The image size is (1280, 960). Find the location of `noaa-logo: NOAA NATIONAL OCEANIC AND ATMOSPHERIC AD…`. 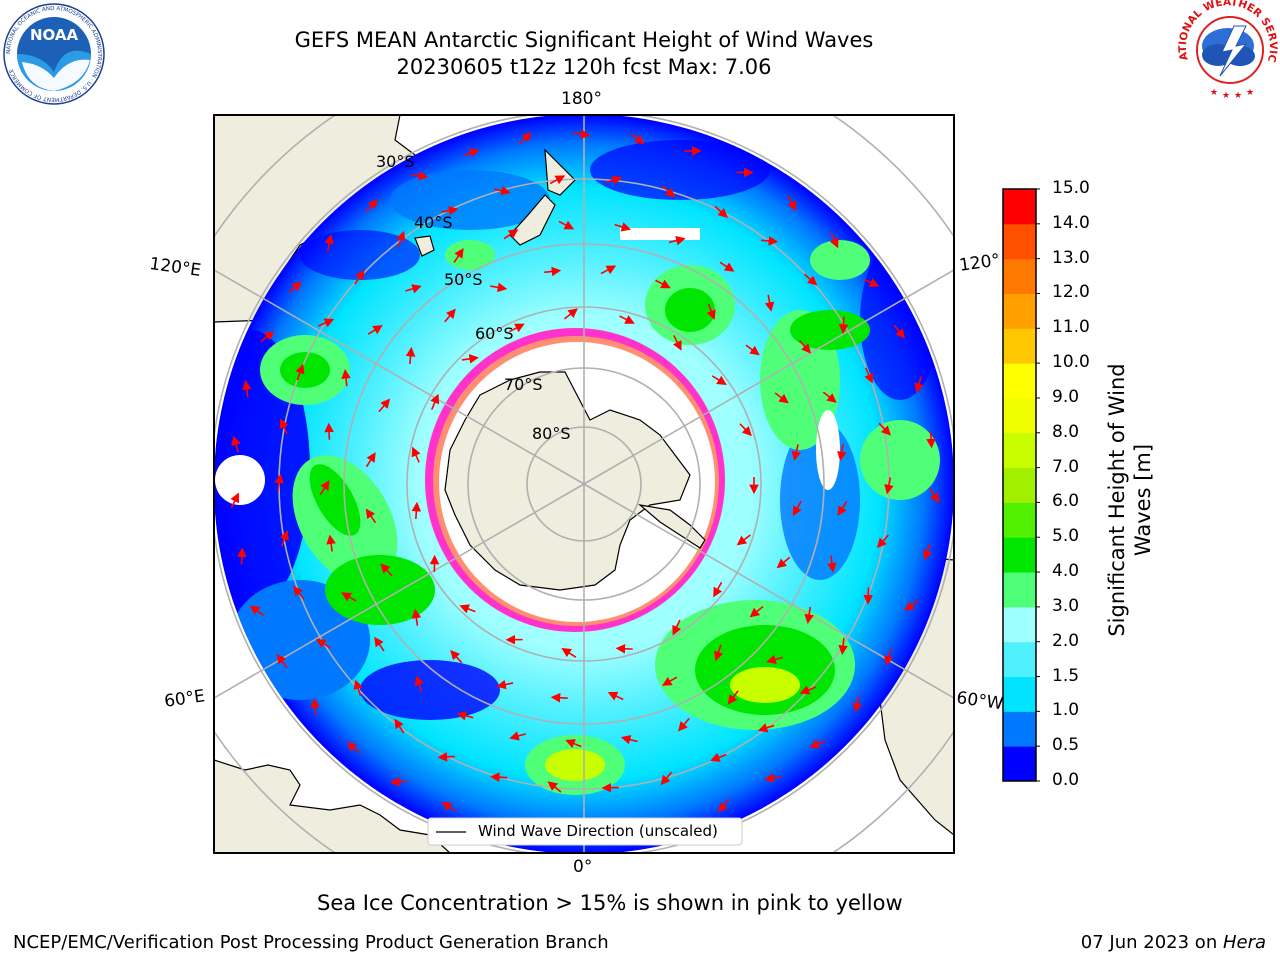

noaa-logo: NOAA NATIONAL OCEANIC AND ATMOSPHERIC AD… is located at coordinates (54, 54).